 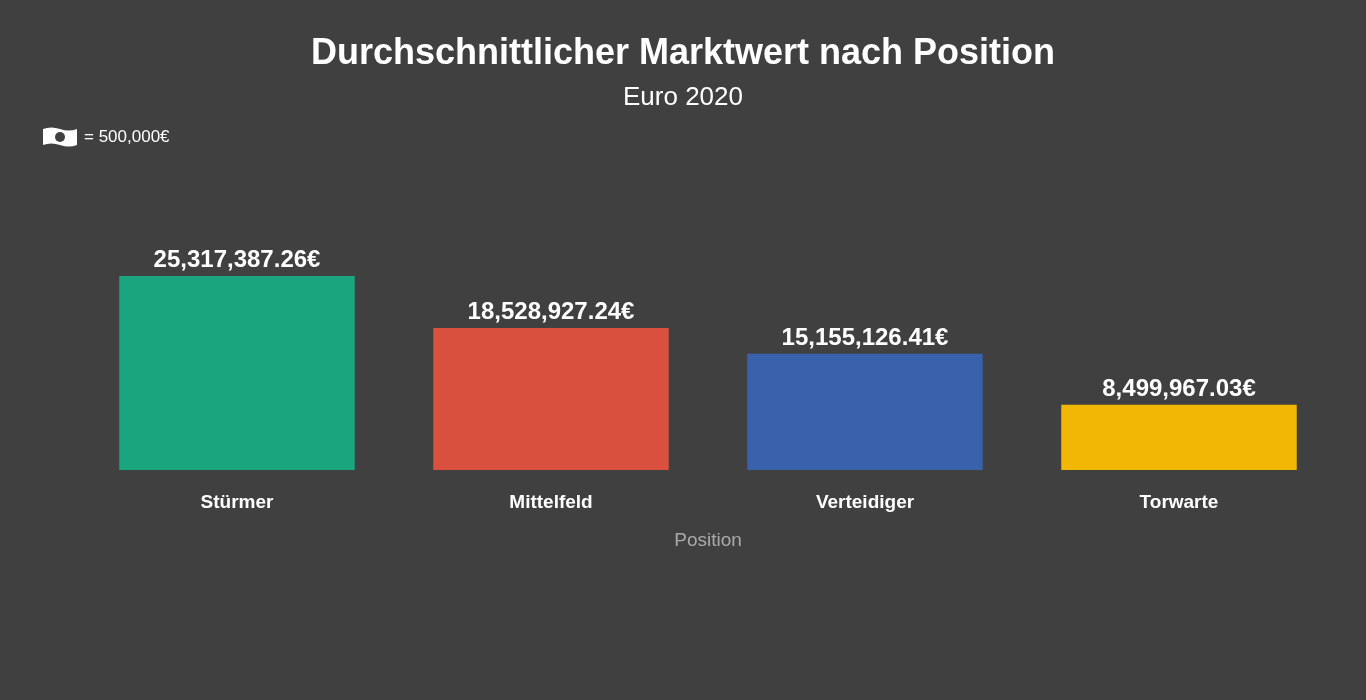 What do you see at coordinates (127, 137) in the screenshot?
I see `text: = 500,000€` at bounding box center [127, 137].